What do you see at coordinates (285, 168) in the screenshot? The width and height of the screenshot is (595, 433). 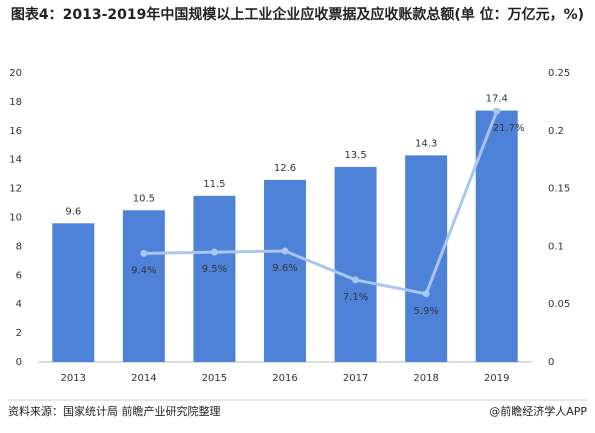 I see `bar-label: 12.6` at bounding box center [285, 168].